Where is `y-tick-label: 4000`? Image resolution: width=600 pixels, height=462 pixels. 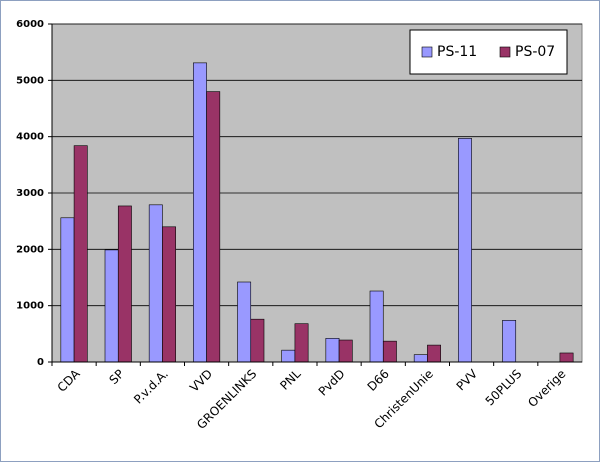
y-tick-label: 4000 is located at coordinates (30, 137).